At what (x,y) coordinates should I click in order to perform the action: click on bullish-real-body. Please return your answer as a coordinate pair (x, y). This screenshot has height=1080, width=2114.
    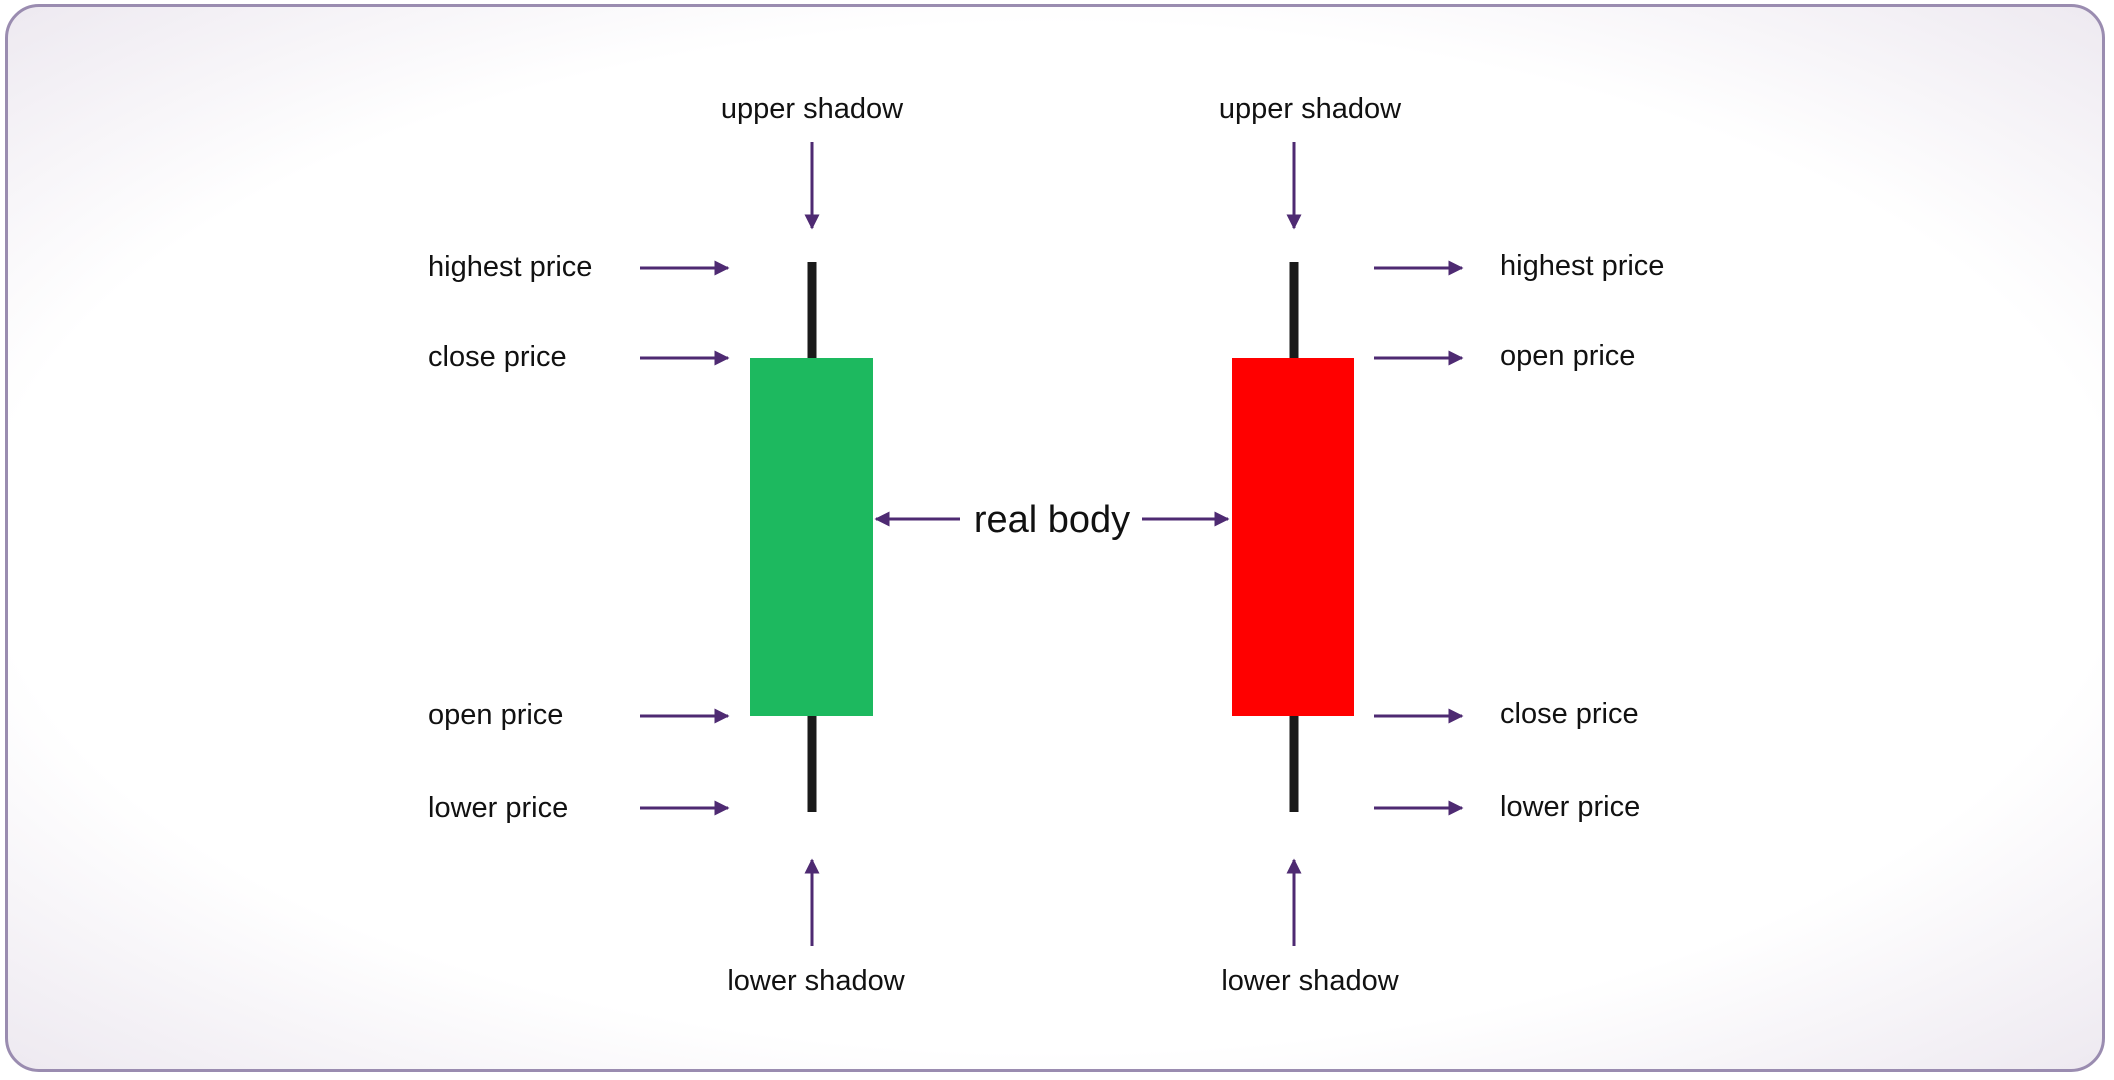
    Looking at the image, I should click on (811, 537).